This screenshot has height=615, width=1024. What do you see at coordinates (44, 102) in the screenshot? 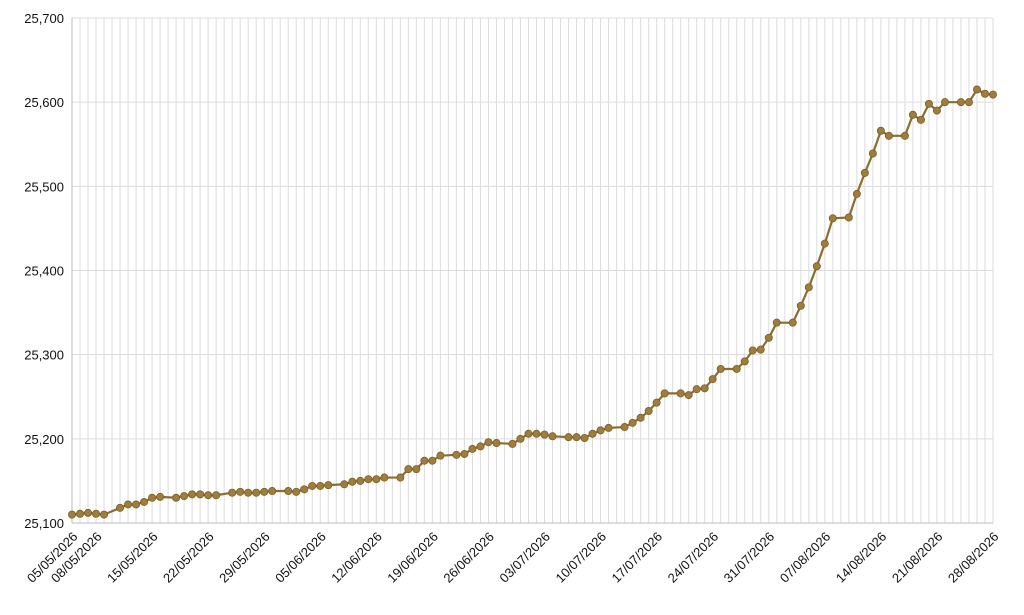
I see `y-tick-label: 25,600` at bounding box center [44, 102].